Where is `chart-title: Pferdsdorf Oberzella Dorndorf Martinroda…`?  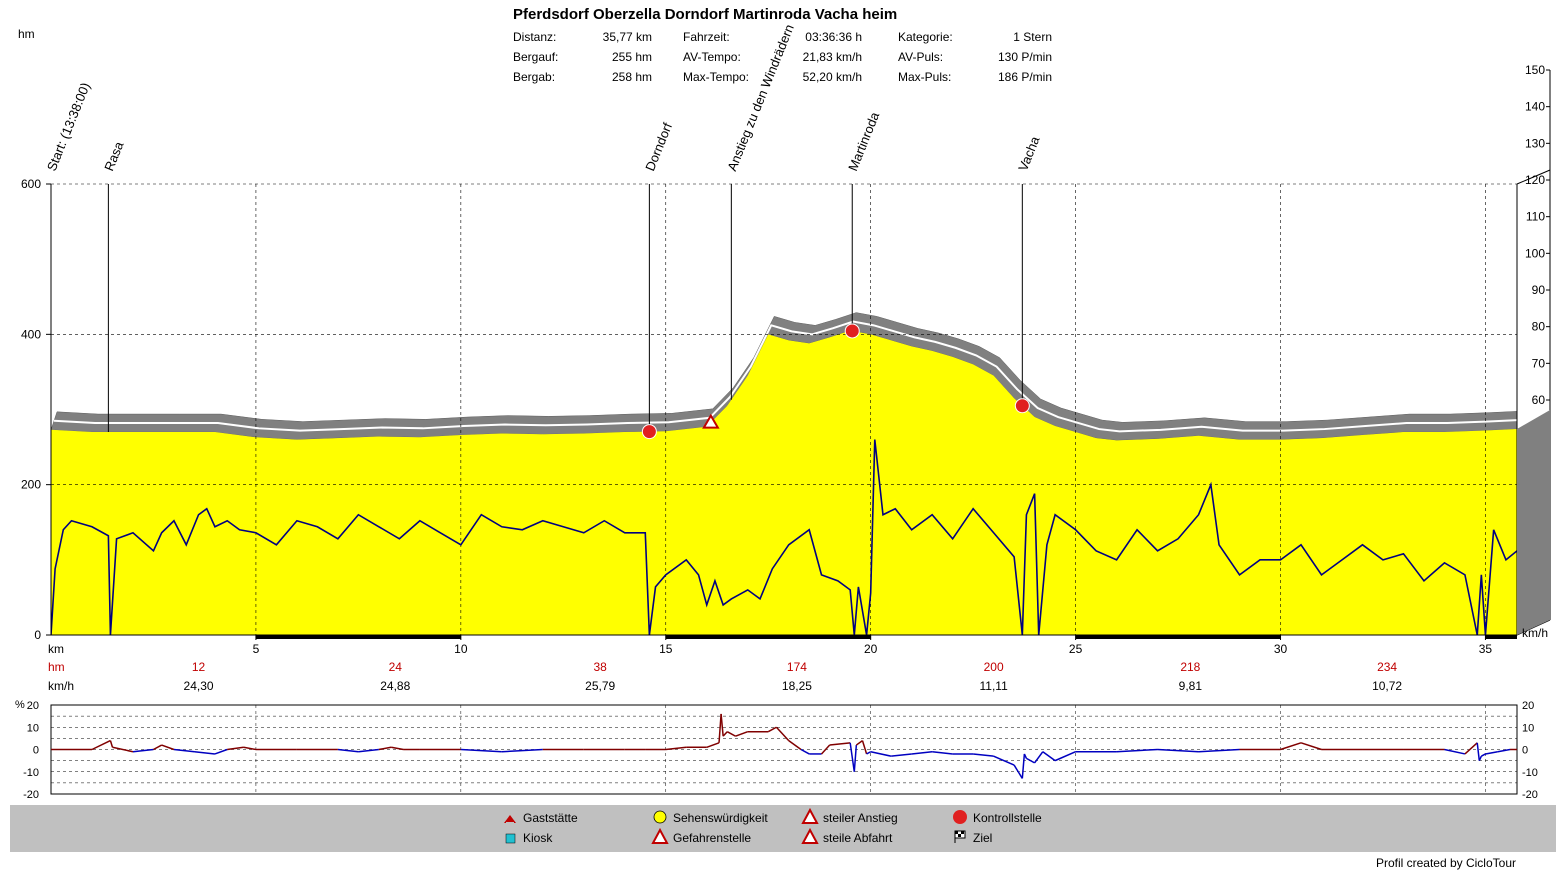
chart-title: Pferdsdorf Oberzella Dorndorf Martinroda… is located at coordinates (705, 14).